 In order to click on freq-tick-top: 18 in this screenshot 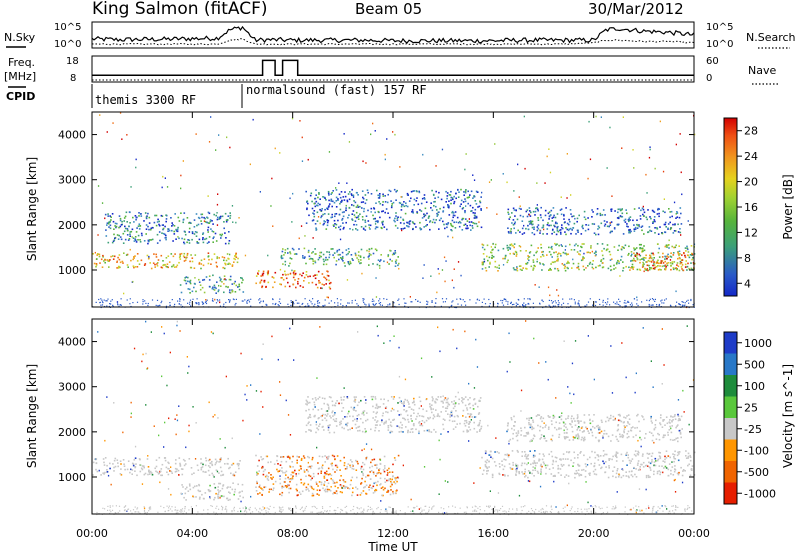, I will do `click(72, 61)`.